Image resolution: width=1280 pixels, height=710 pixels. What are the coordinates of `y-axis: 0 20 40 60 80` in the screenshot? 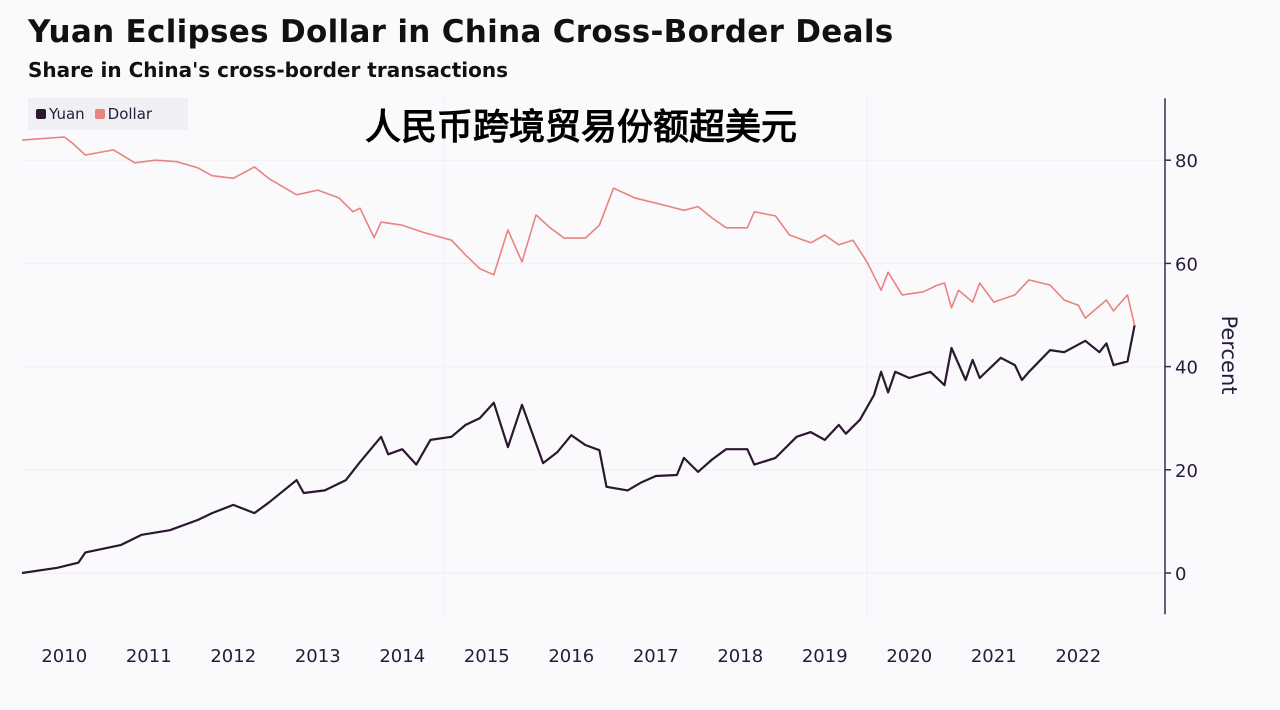 It's located at (1181, 356).